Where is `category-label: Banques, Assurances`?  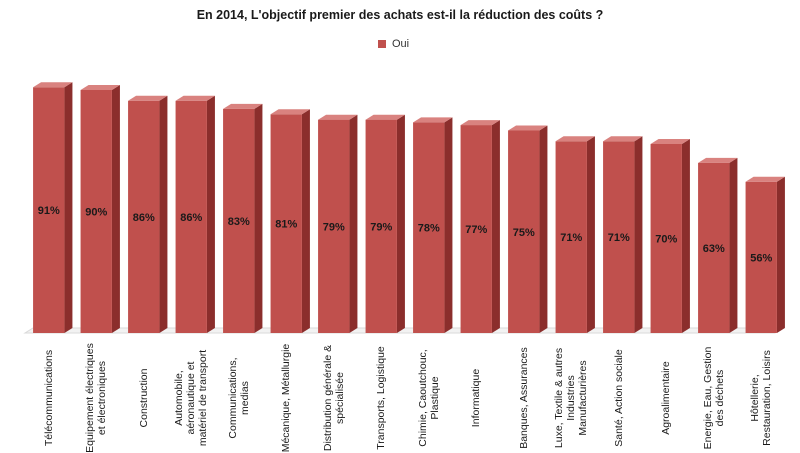
category-label: Banques, Assurances is located at coordinates (523, 398).